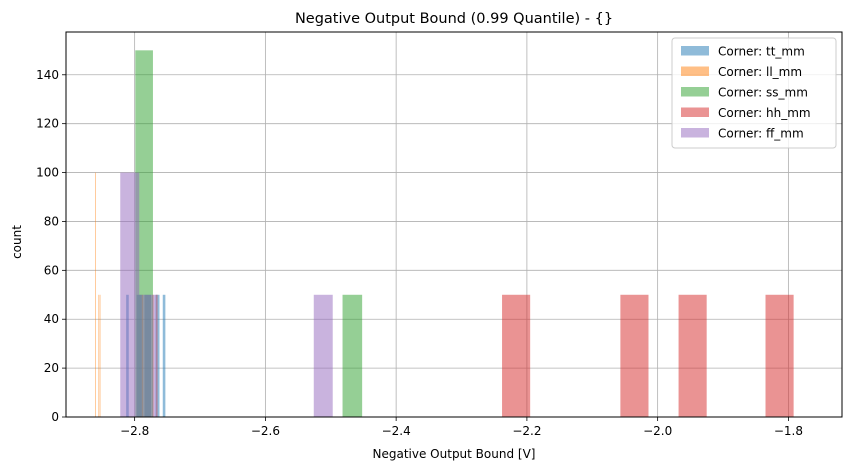 Image resolution: width=850 pixels, height=470 pixels. I want to click on x-axis-title: Negative Output Bound [V], so click(454, 454).